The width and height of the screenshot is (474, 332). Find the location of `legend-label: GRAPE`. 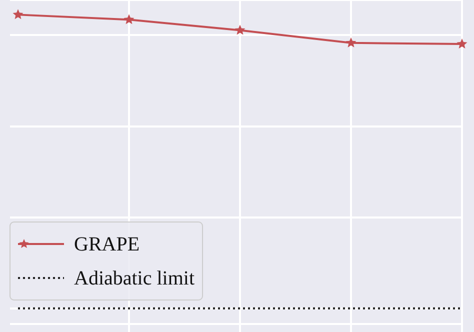

legend-label: GRAPE is located at coordinates (107, 244).